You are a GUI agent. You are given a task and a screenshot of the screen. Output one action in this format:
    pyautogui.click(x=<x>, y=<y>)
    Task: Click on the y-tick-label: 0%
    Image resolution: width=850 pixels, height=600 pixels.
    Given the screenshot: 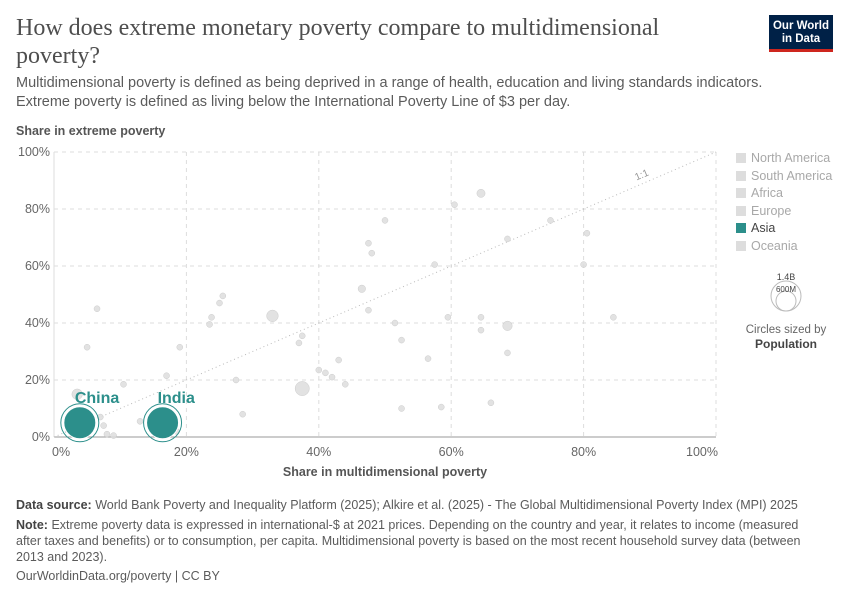 What is the action you would take?
    pyautogui.click(x=41, y=437)
    